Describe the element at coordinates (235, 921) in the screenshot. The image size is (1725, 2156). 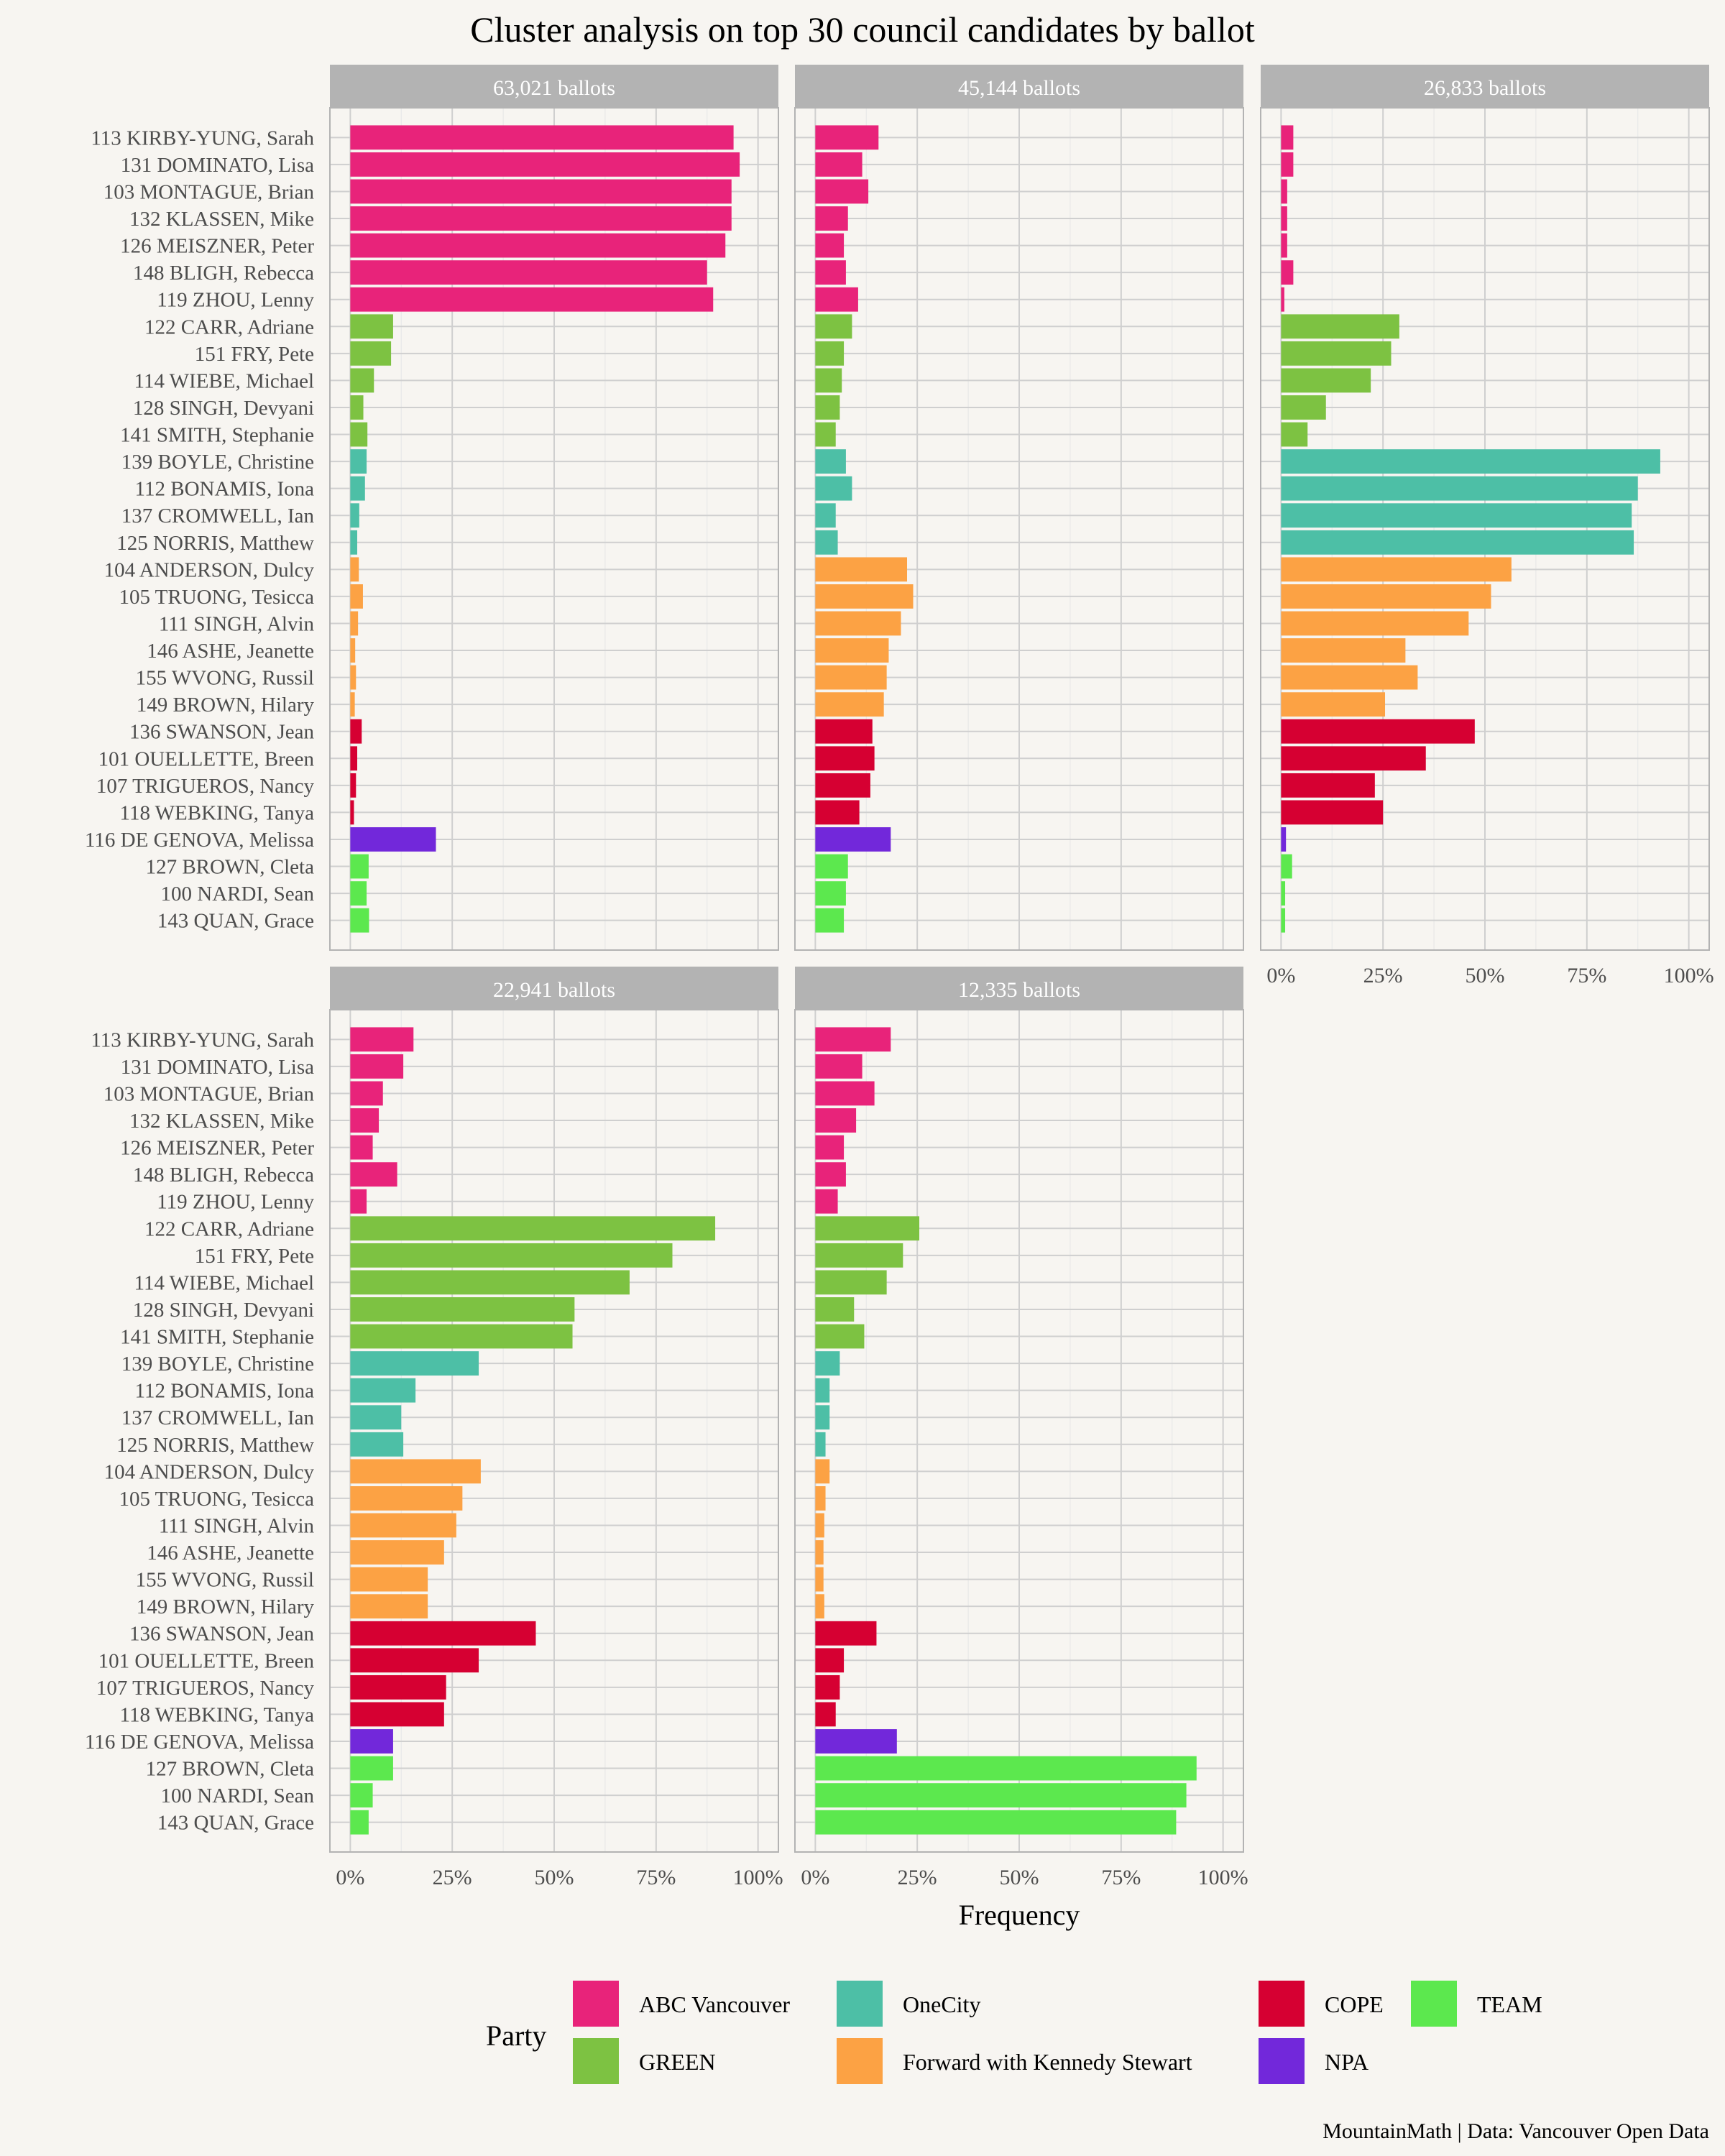
I see `y-tick-label: 143 QUAN, Grace` at that location.